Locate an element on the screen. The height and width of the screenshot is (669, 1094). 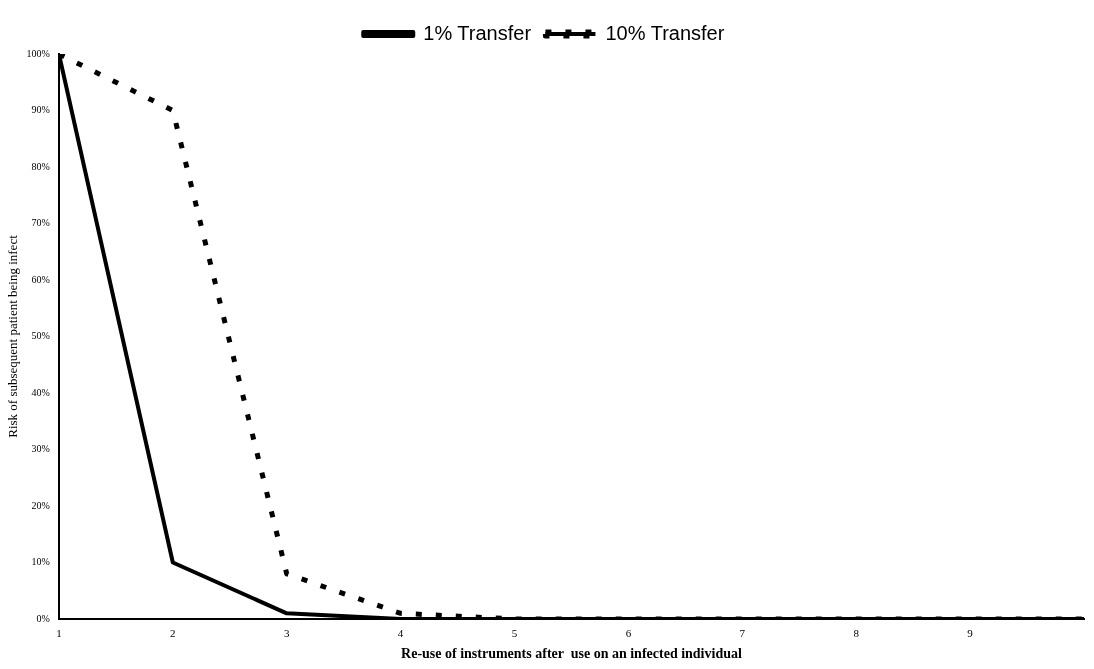
x-tick-label: 1 is located at coordinates (59, 633).